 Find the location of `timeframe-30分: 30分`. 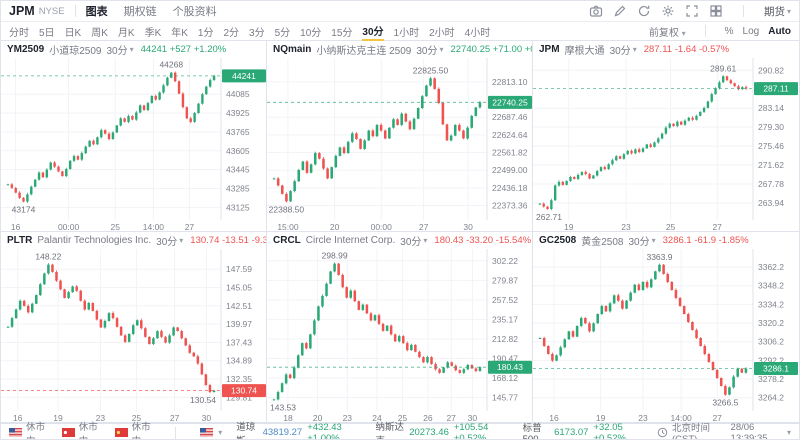

timeframe-30分: 30分 is located at coordinates (373, 31).